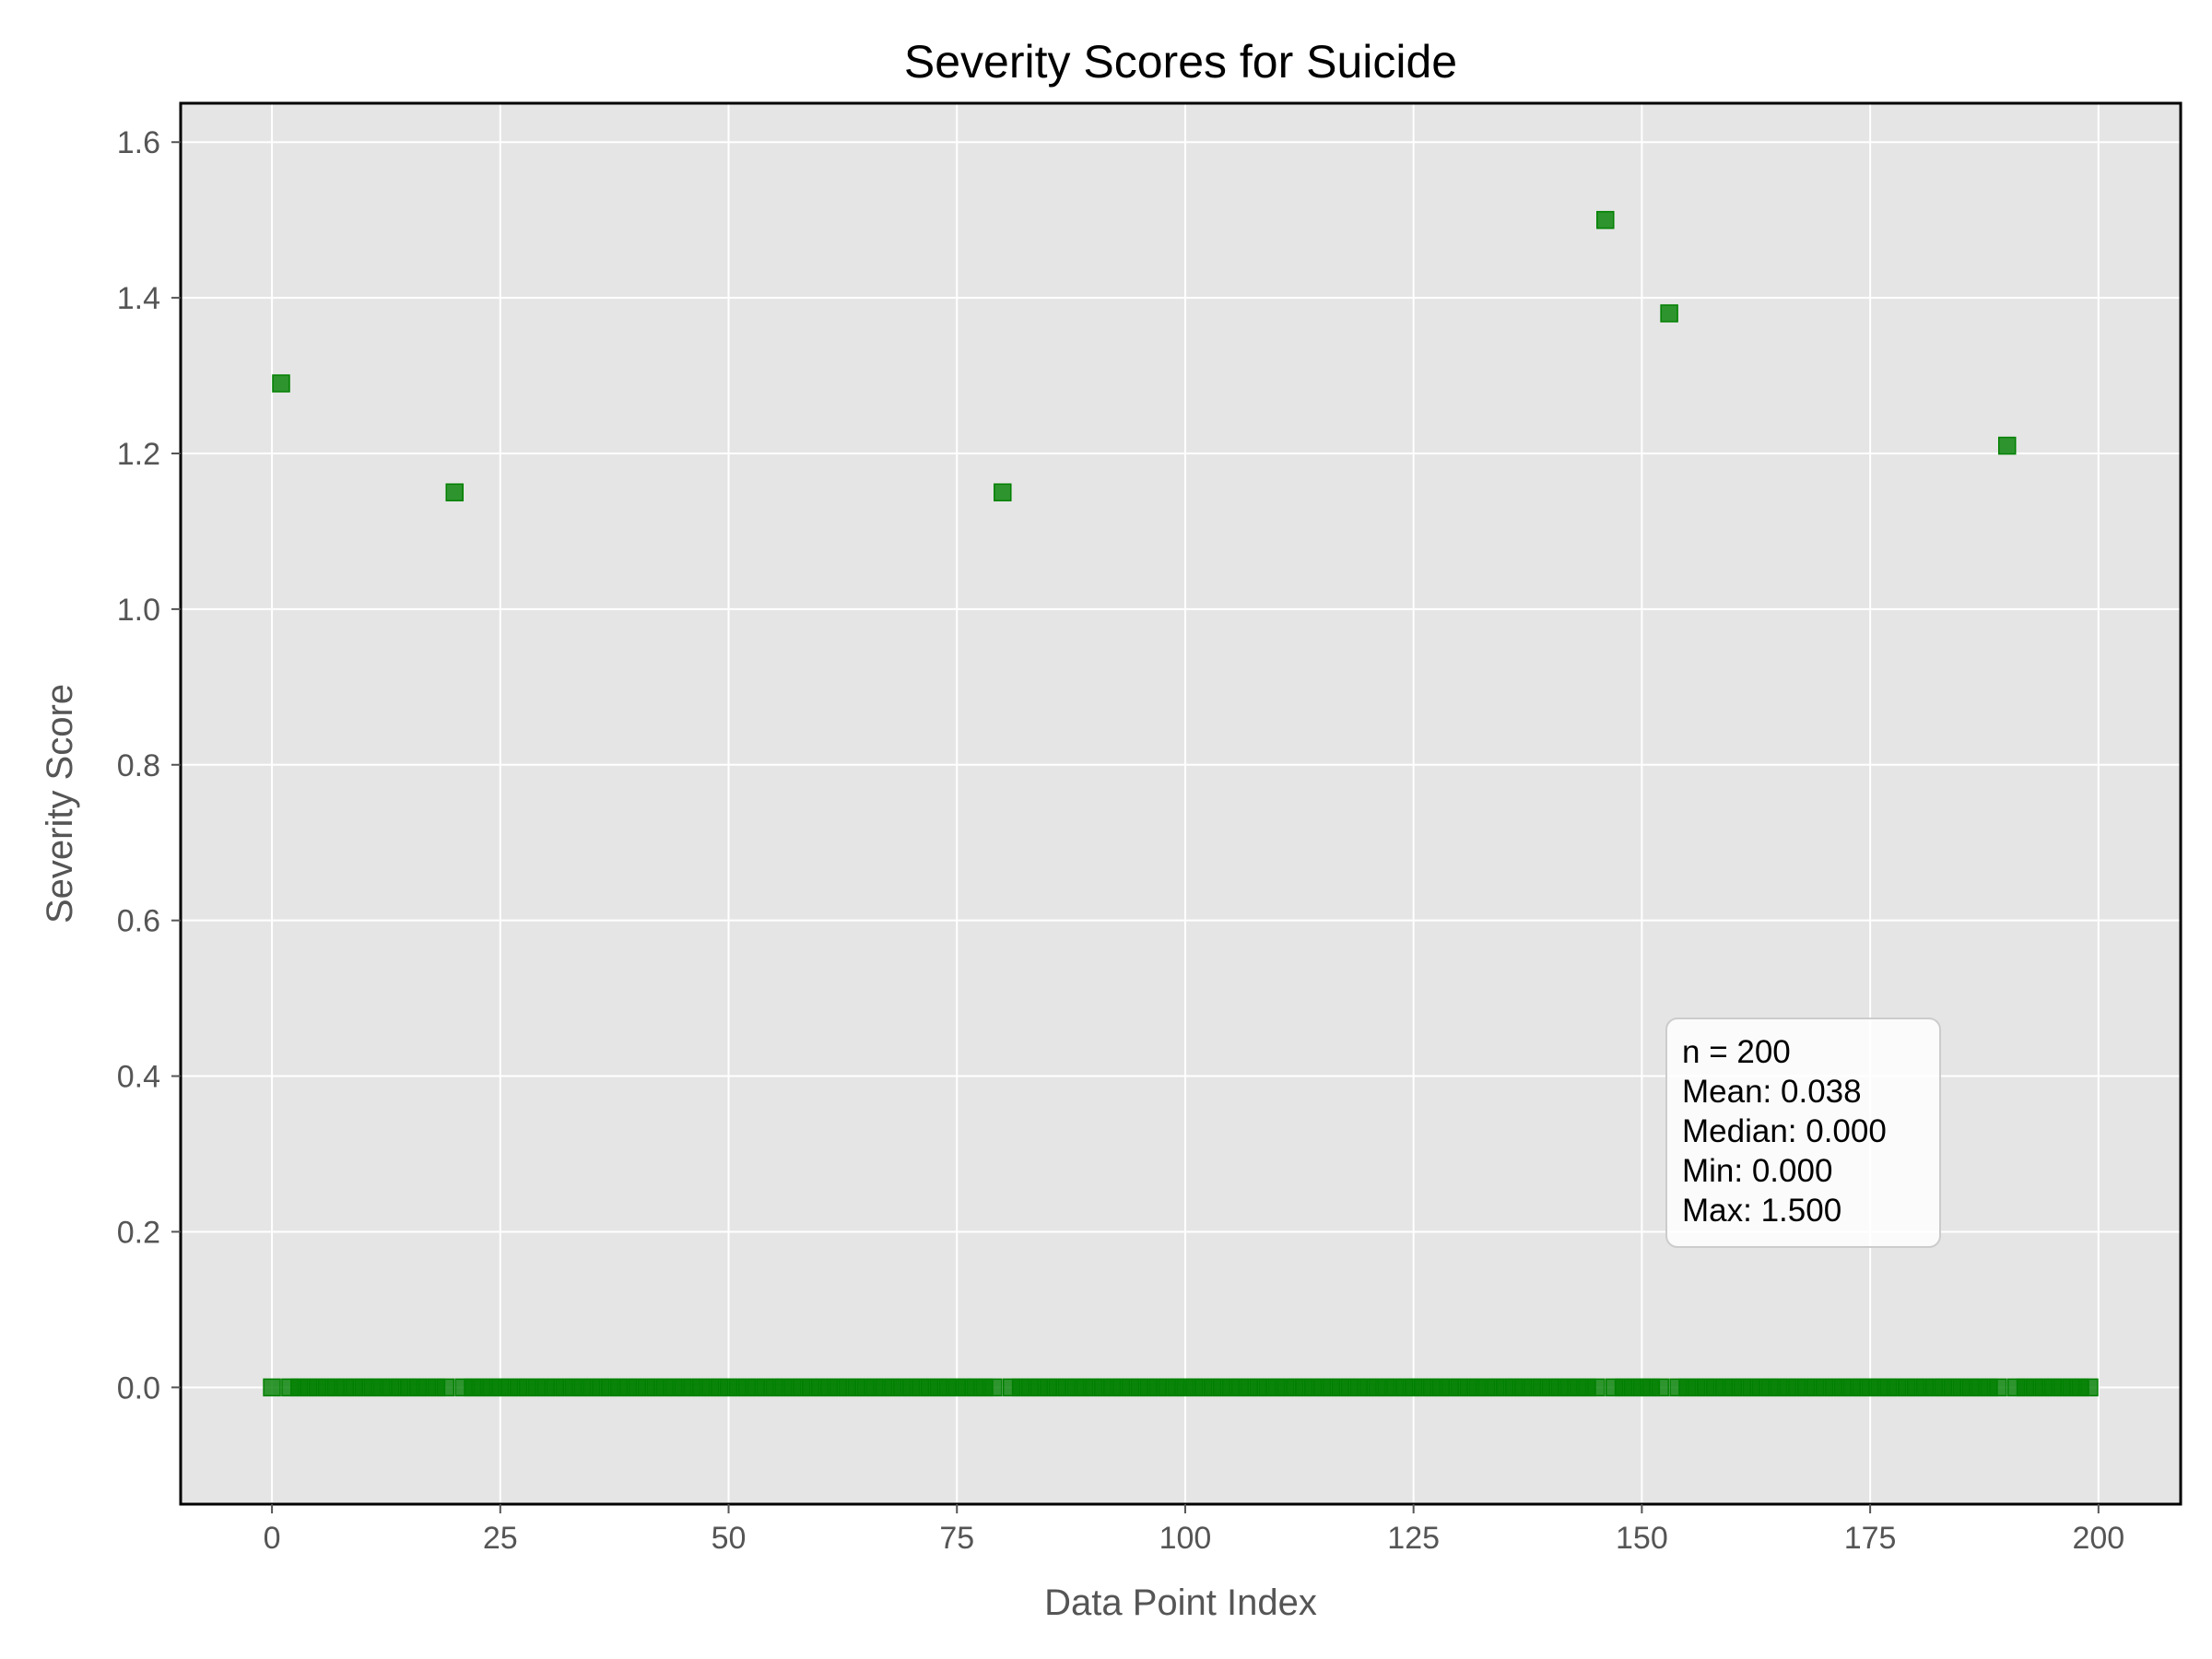  I want to click on x-tick-label: 125, so click(1413, 1538).